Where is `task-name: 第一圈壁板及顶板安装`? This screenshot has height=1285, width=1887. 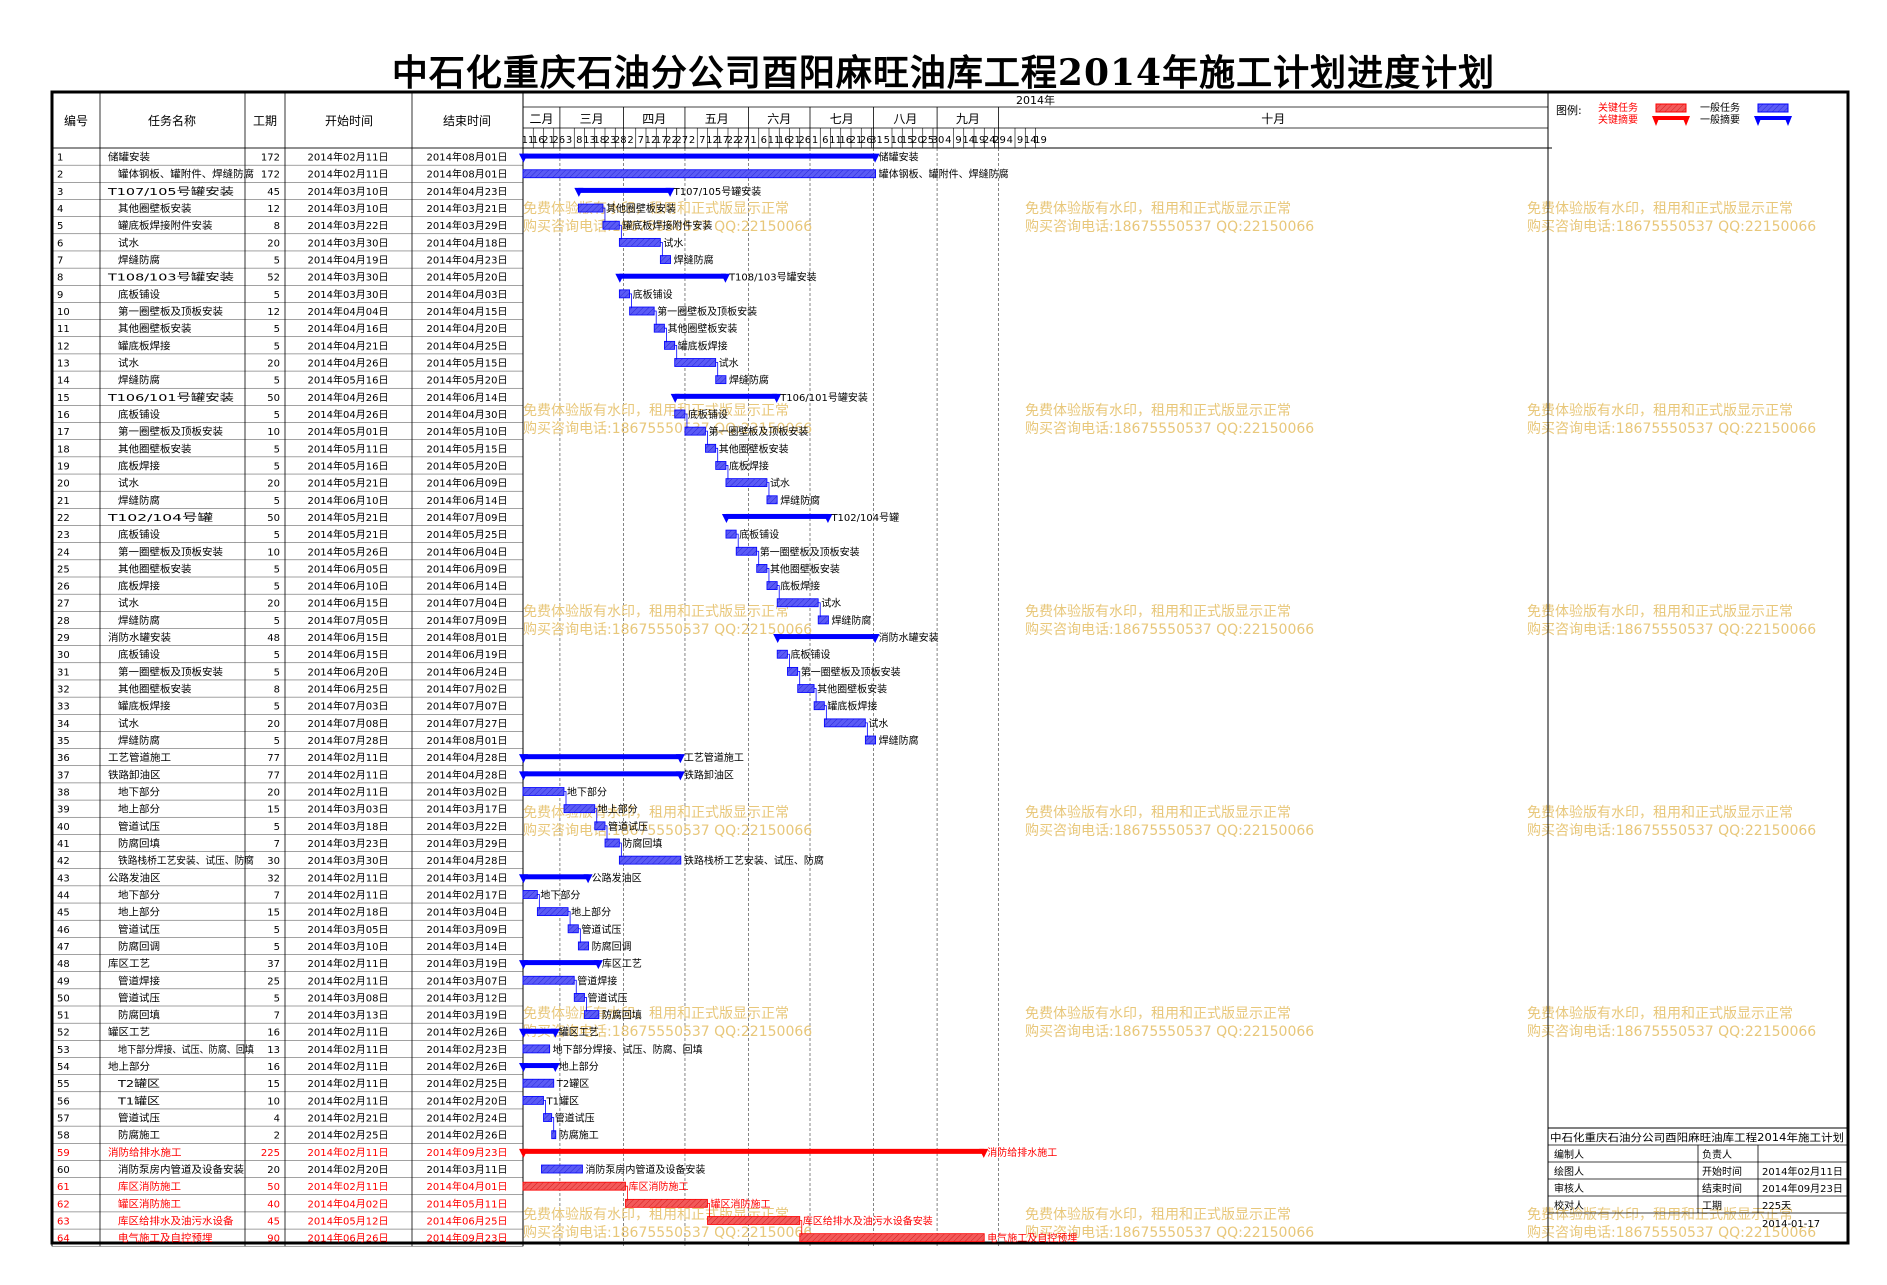 task-name: 第一圈壁板及顶板安装 is located at coordinates (170, 671).